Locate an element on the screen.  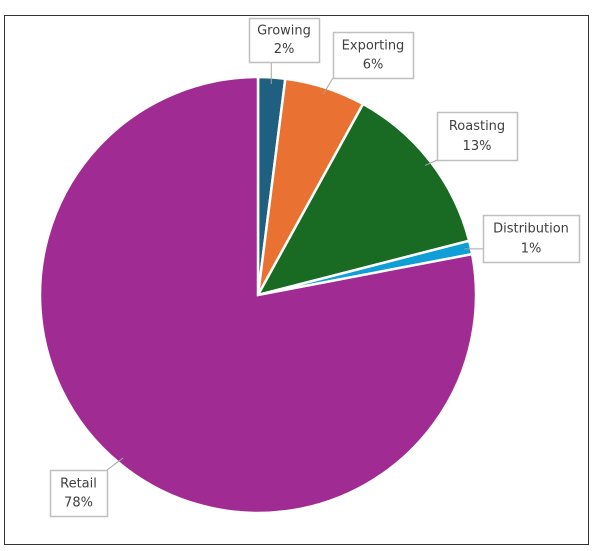
label-name: Retail is located at coordinates (78, 483).